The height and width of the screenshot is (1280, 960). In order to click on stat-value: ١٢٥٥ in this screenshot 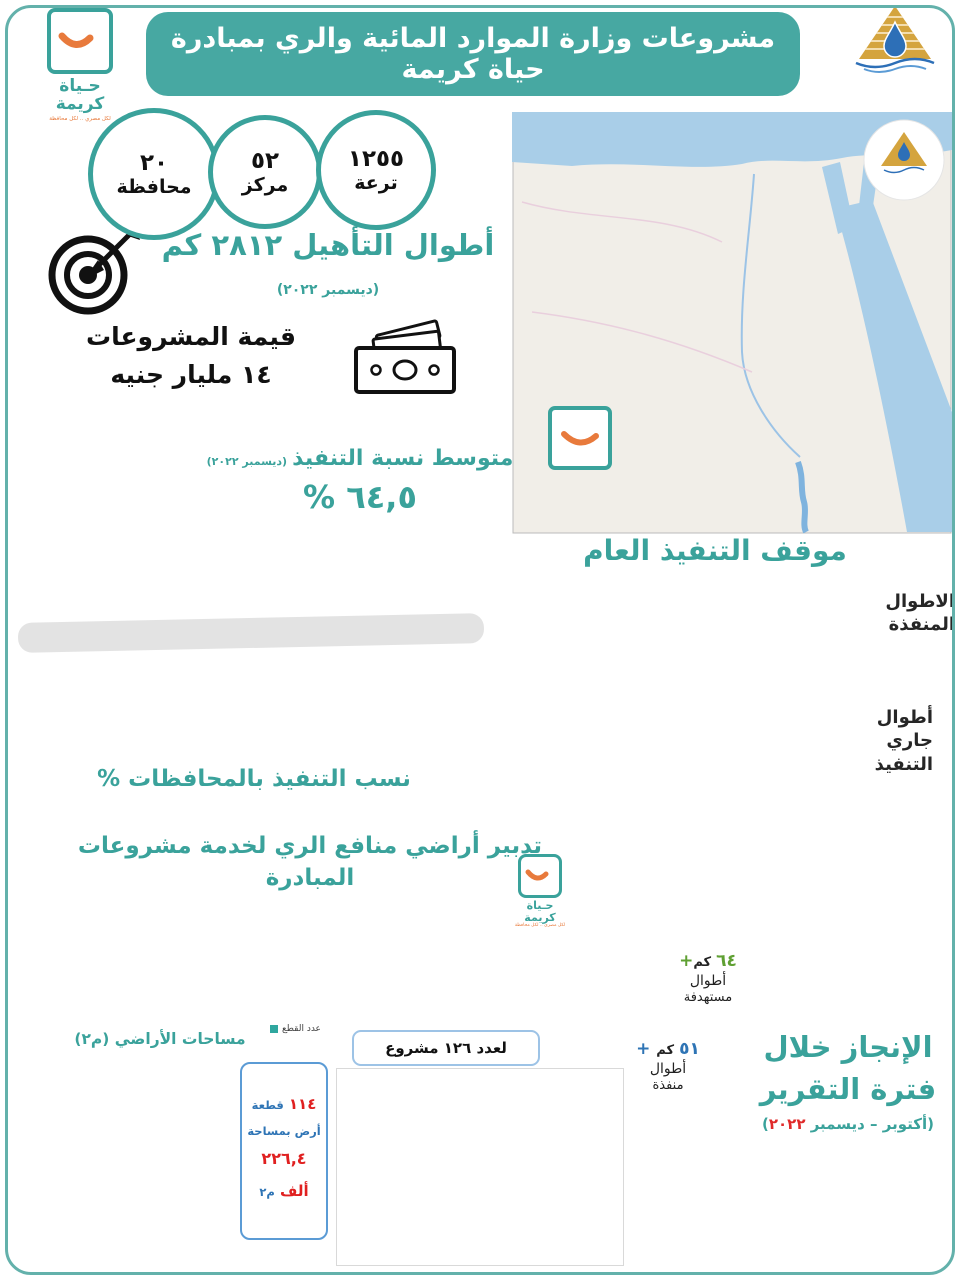, I will do `click(376, 159)`.